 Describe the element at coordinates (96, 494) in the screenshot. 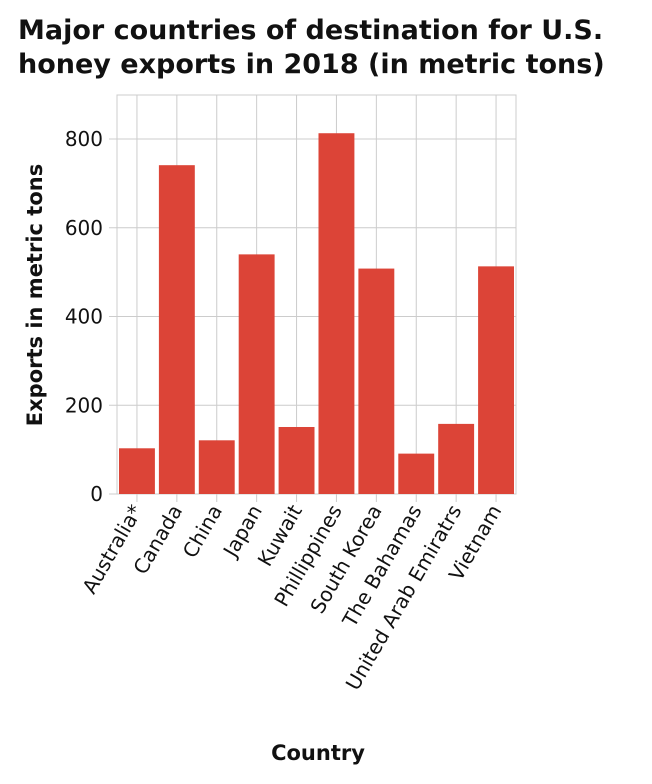

I see `y-tick-label: 0` at that location.